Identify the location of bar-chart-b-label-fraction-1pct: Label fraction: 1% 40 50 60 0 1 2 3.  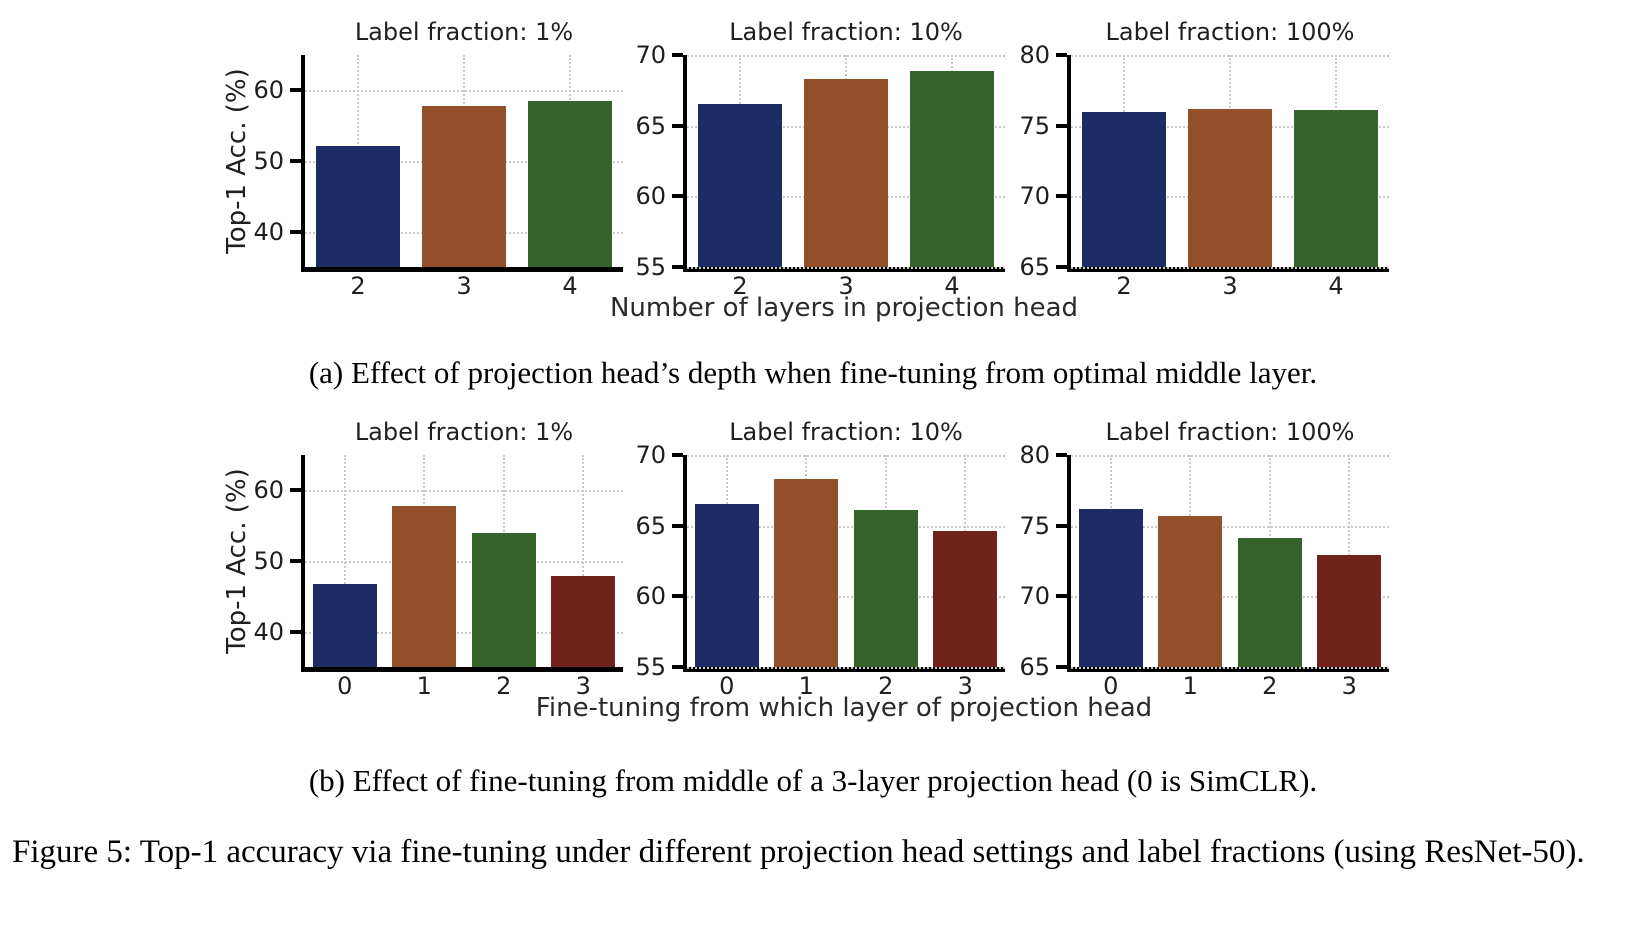
(438, 559).